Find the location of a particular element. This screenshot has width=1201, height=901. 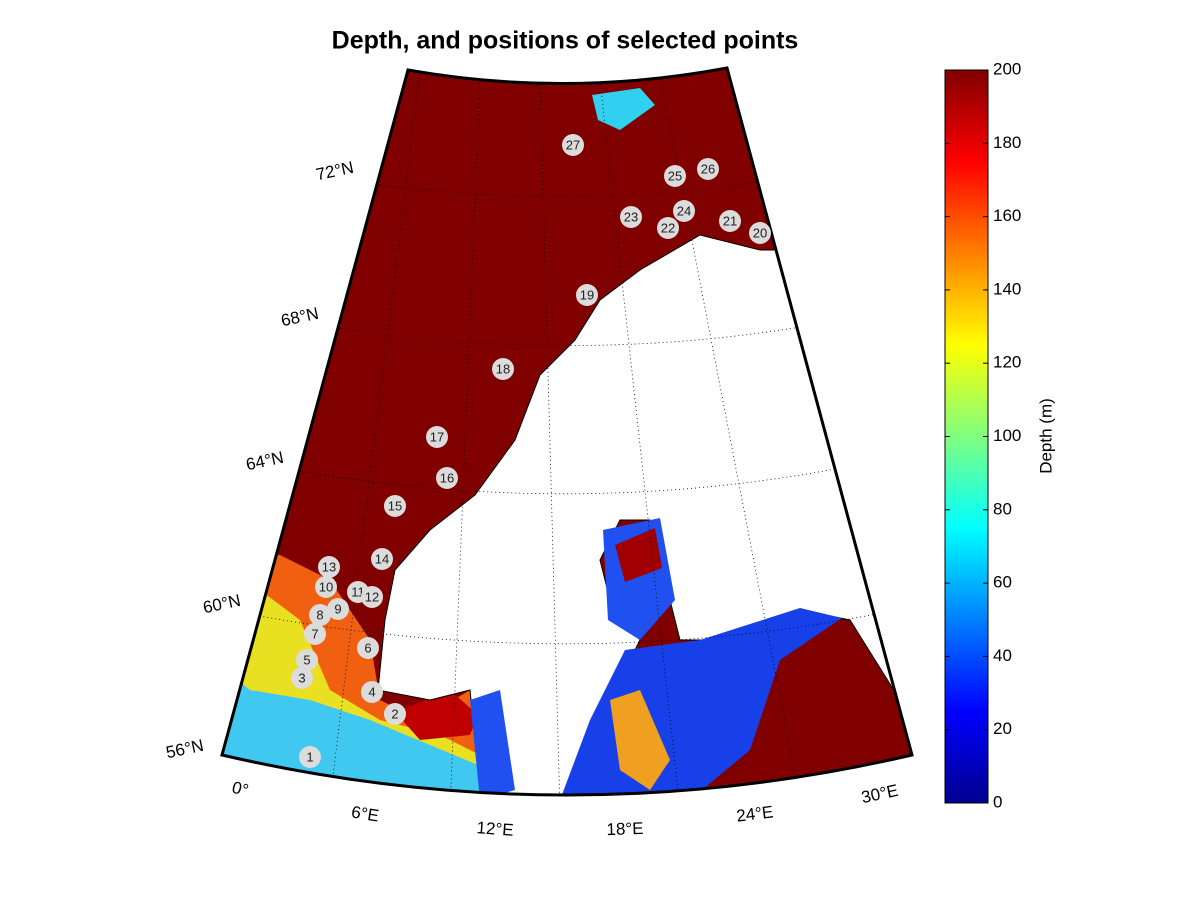

station-label: 20 is located at coordinates (760, 232).